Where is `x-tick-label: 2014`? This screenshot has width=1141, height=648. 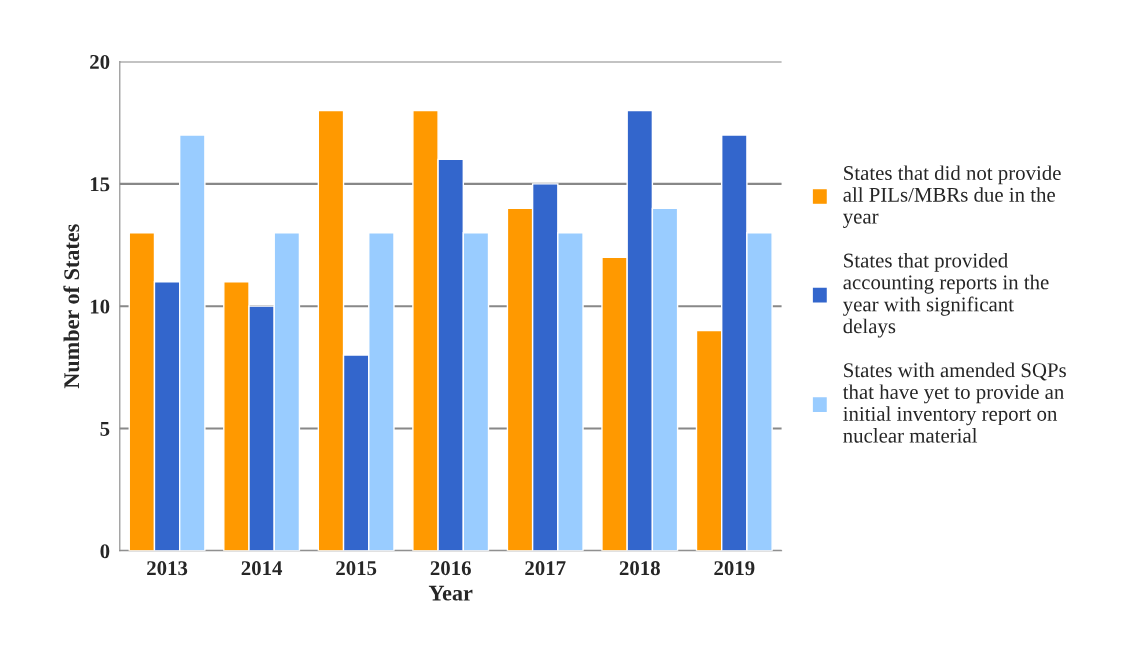 x-tick-label: 2014 is located at coordinates (262, 568).